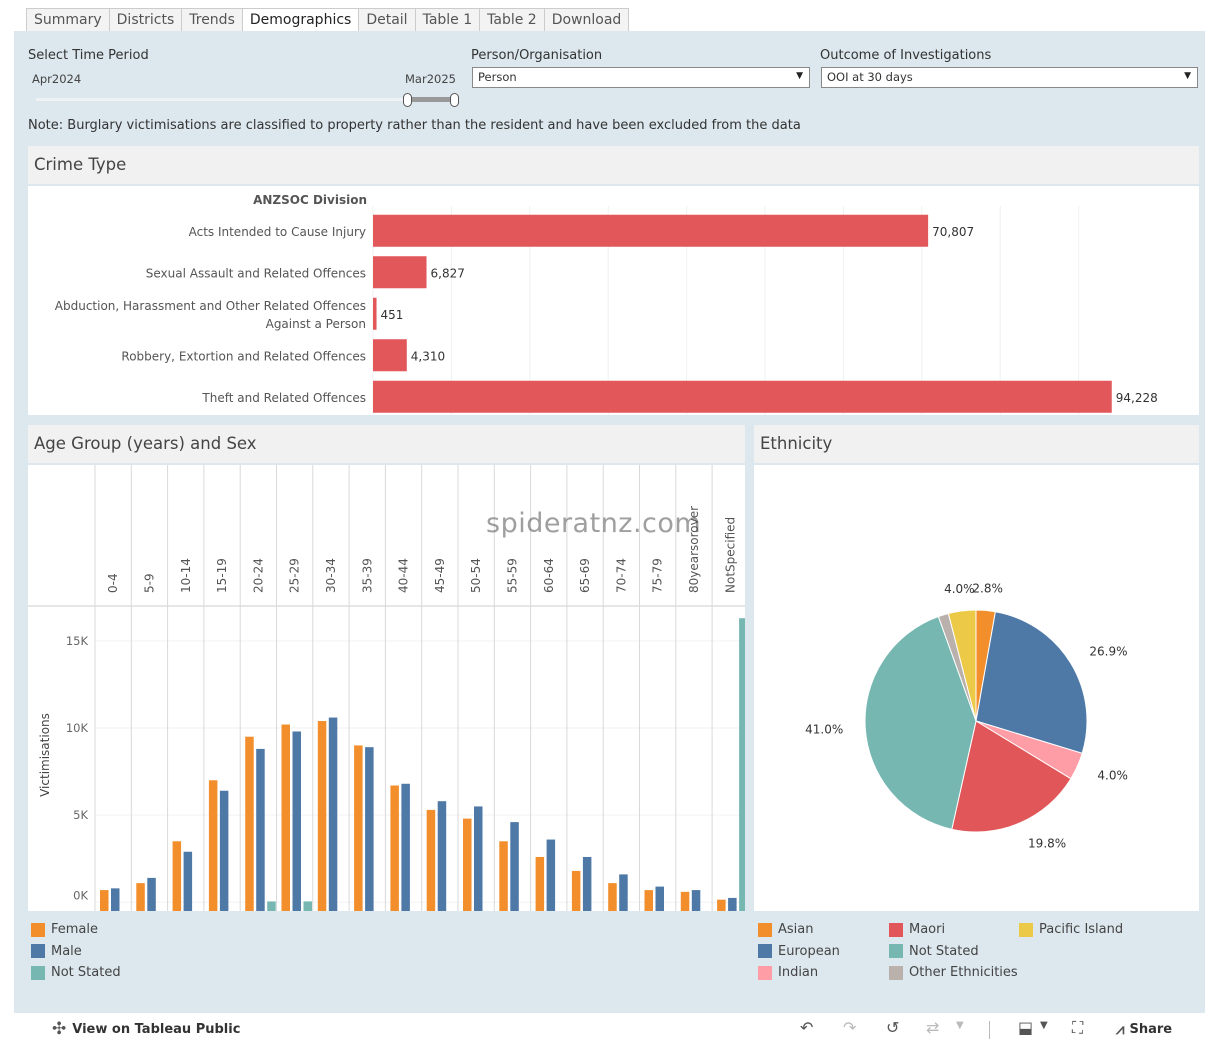 The image size is (1205, 1054). I want to click on legend-item: Male, so click(56, 951).